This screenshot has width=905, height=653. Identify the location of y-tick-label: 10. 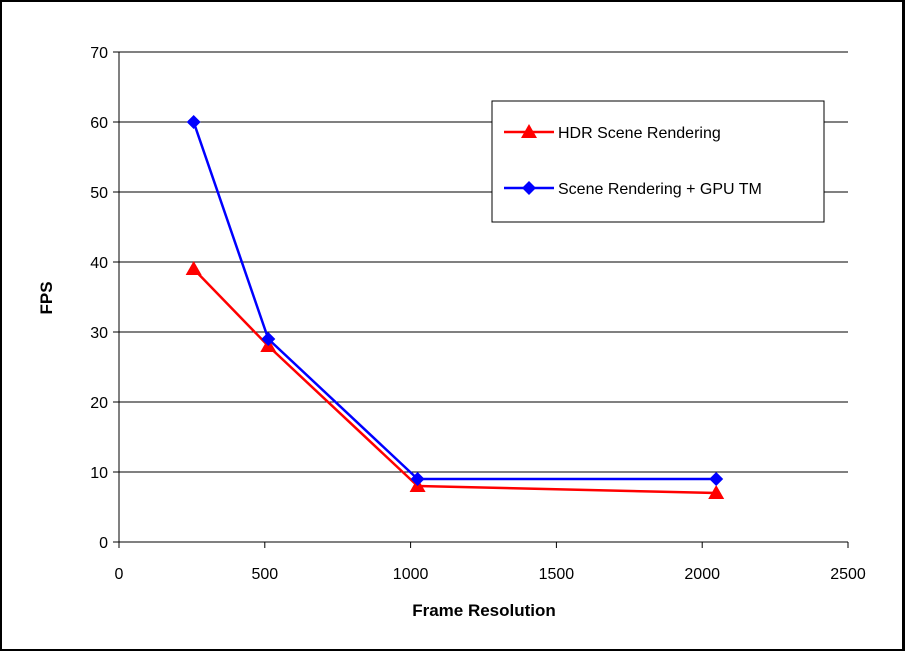
(99, 473).